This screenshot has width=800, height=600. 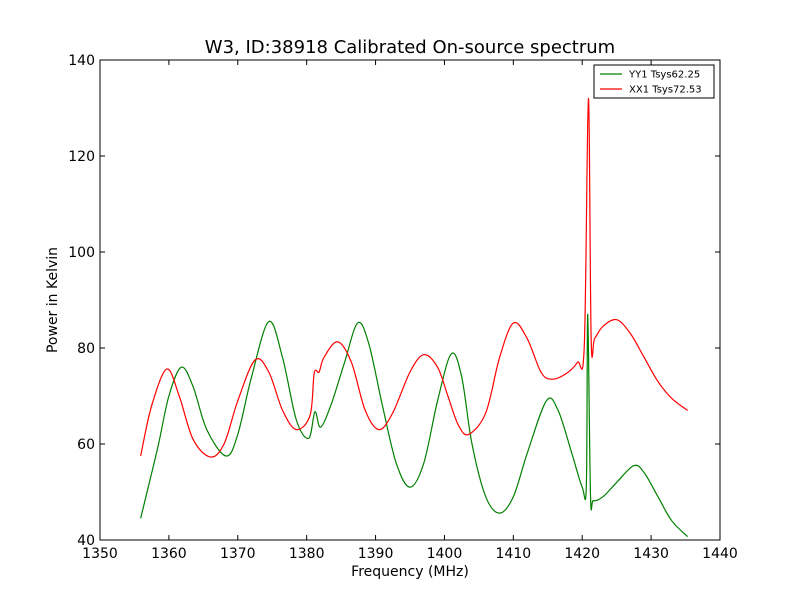 I want to click on x-tick-label: 1390, so click(x=376, y=554).